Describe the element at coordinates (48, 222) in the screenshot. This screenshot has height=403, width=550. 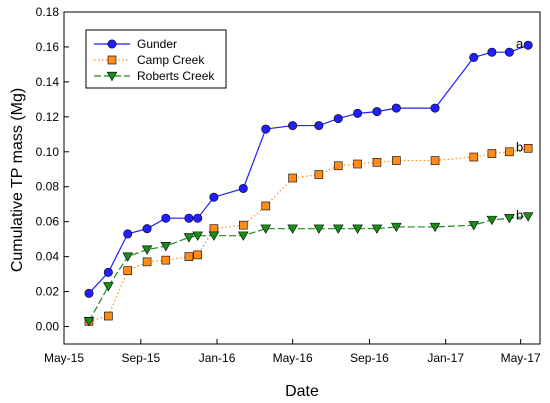
I see `y-tick-label: 0.06` at that location.